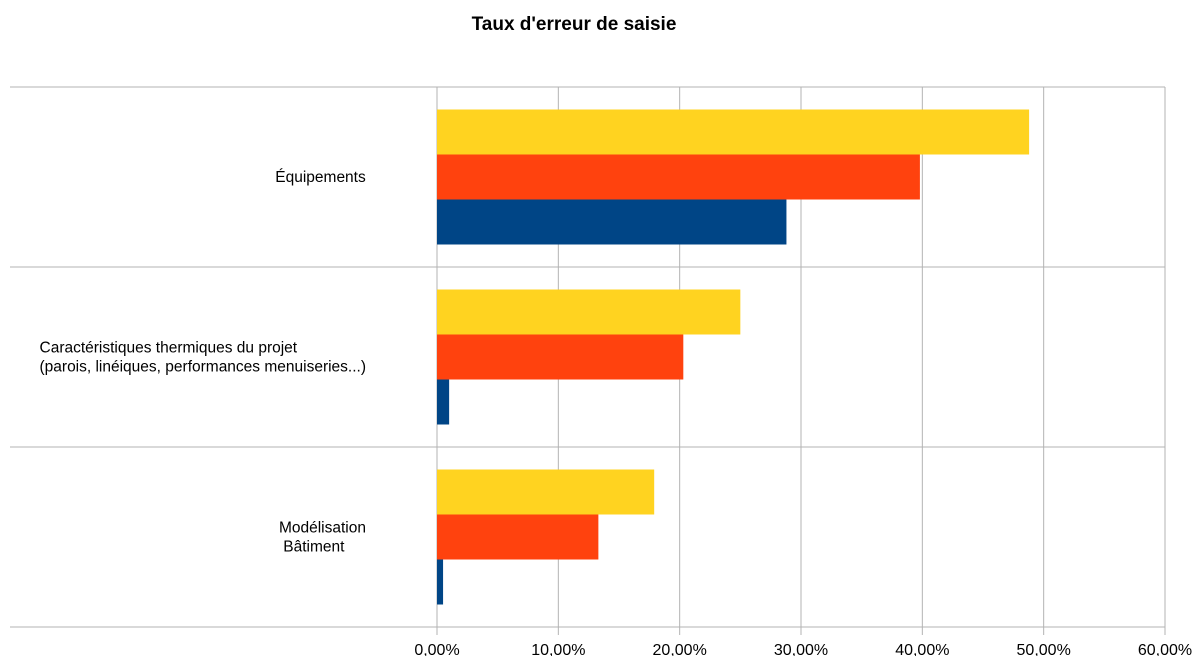 Image resolution: width=1196 pixels, height=656 pixels. What do you see at coordinates (922, 649) in the screenshot?
I see `x-tick-label: 40,00%` at bounding box center [922, 649].